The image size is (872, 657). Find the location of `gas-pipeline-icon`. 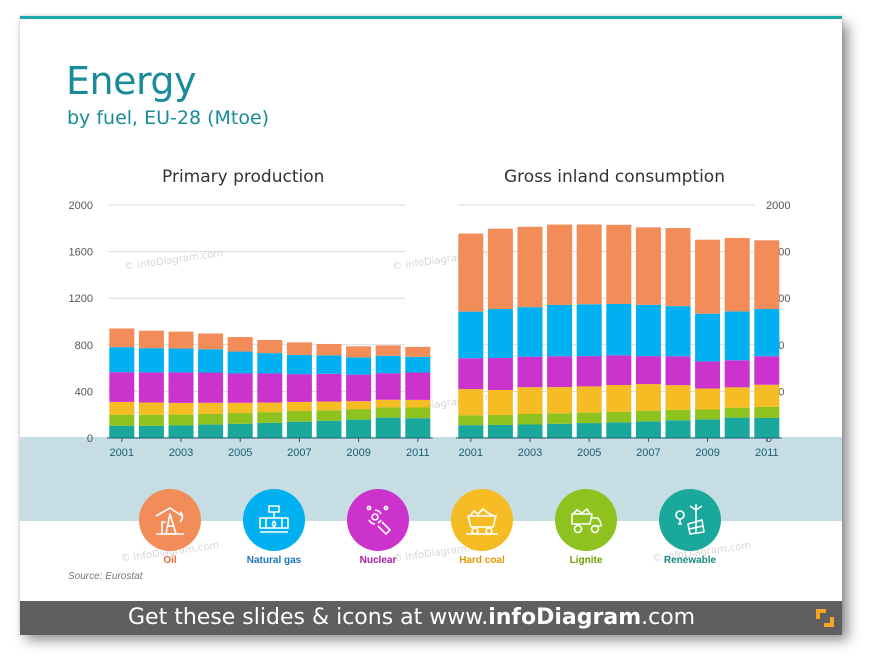

gas-pipeline-icon is located at coordinates (274, 520).